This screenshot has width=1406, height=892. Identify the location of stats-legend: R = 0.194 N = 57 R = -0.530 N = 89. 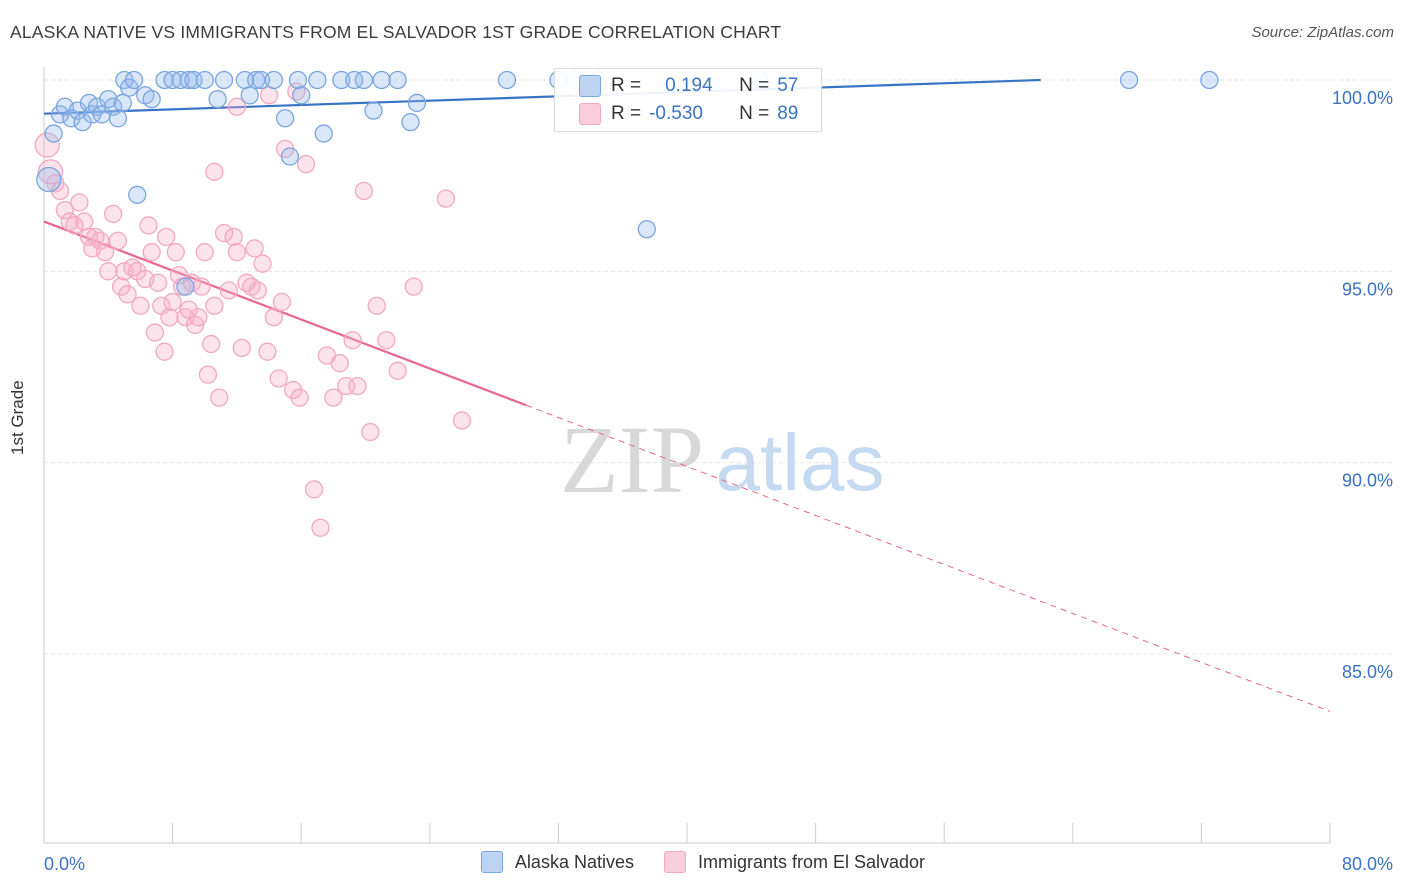
(688, 100).